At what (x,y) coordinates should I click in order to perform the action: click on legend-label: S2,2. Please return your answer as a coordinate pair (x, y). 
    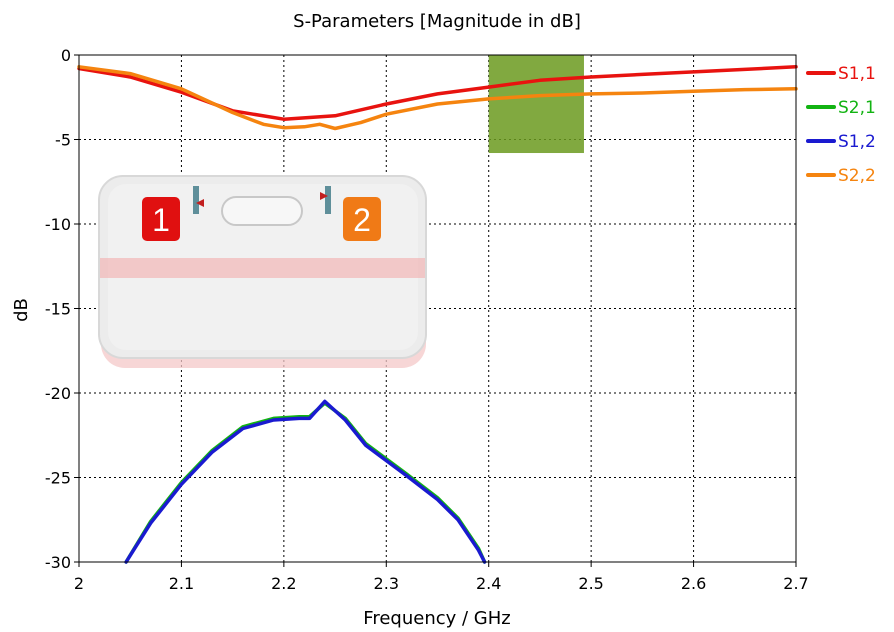
    Looking at the image, I should click on (857, 176).